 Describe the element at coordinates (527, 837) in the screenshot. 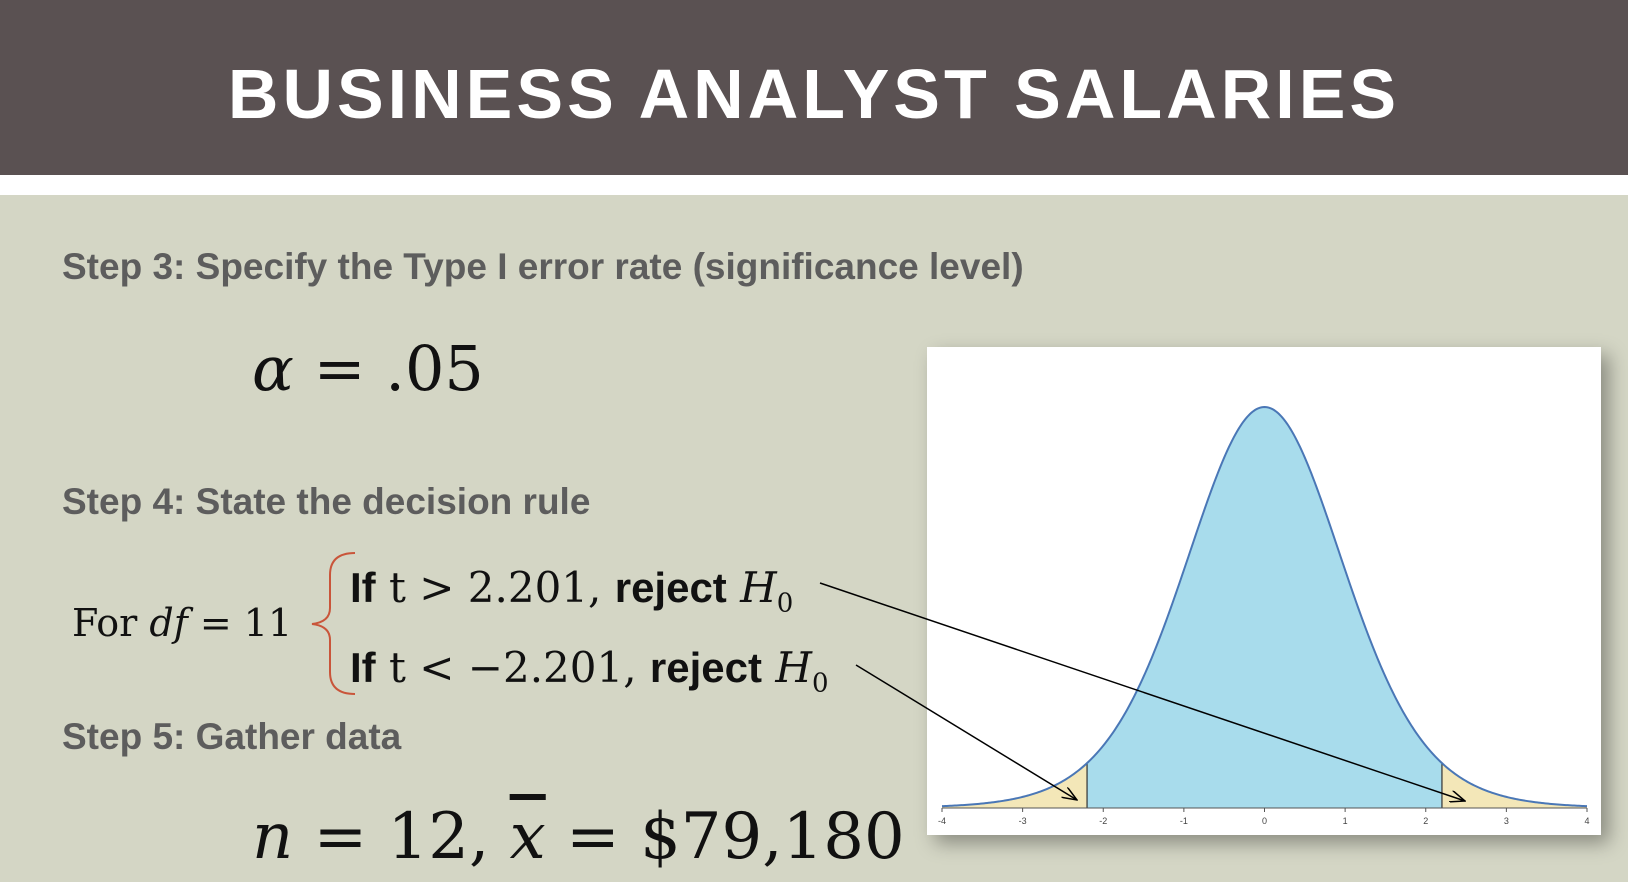

I see `xbar-variable: x` at that location.